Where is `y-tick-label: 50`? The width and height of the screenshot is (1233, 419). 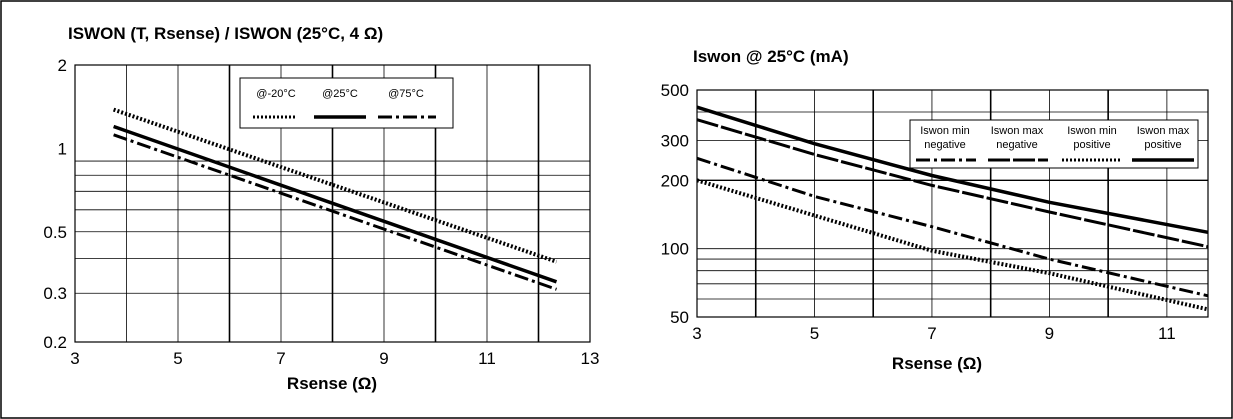
y-tick-label: 50 is located at coordinates (679, 317).